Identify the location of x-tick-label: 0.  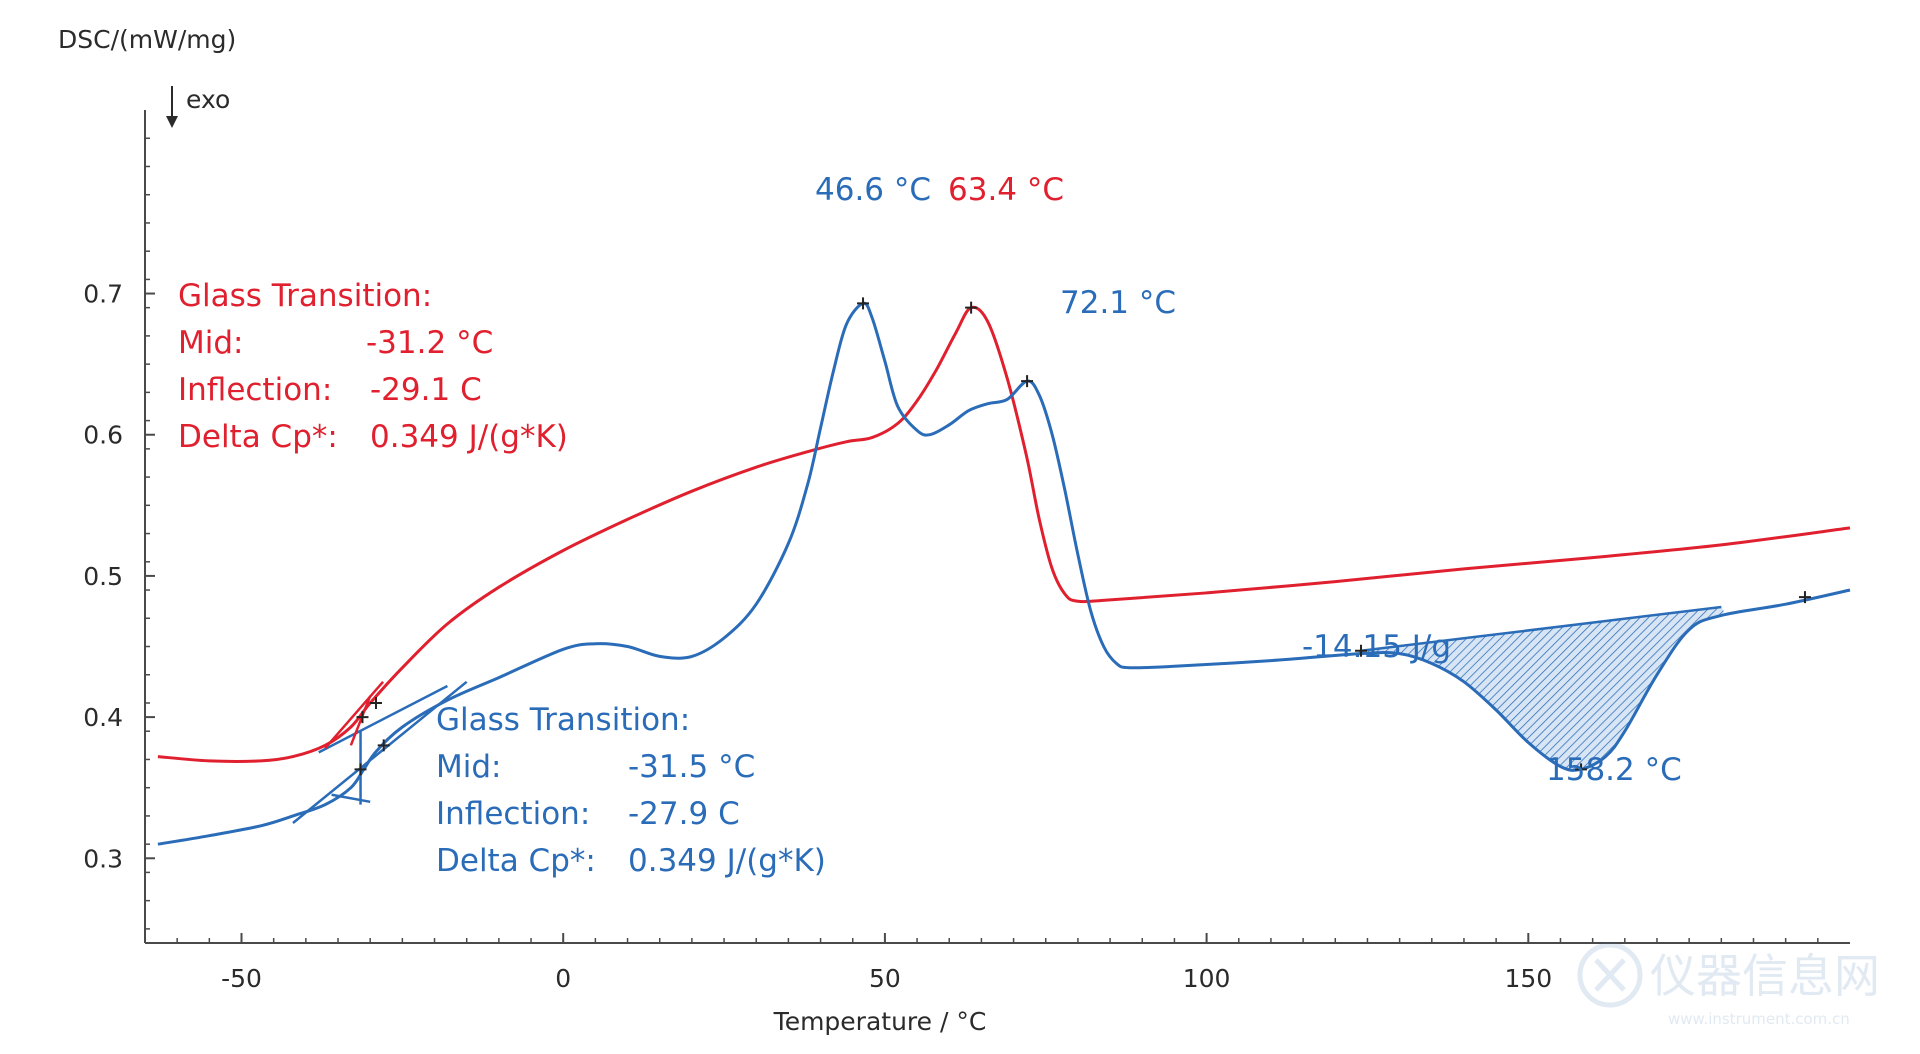
(563, 978).